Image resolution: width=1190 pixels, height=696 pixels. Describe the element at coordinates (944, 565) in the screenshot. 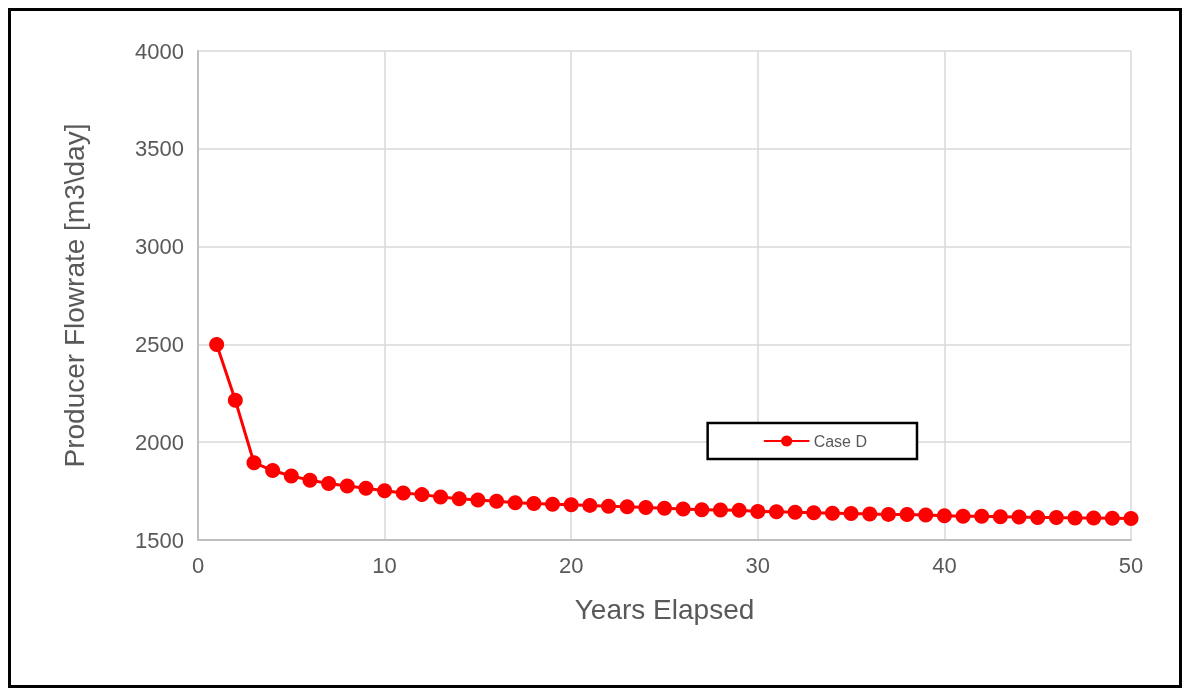

I see `x-tick-label: 40` at that location.